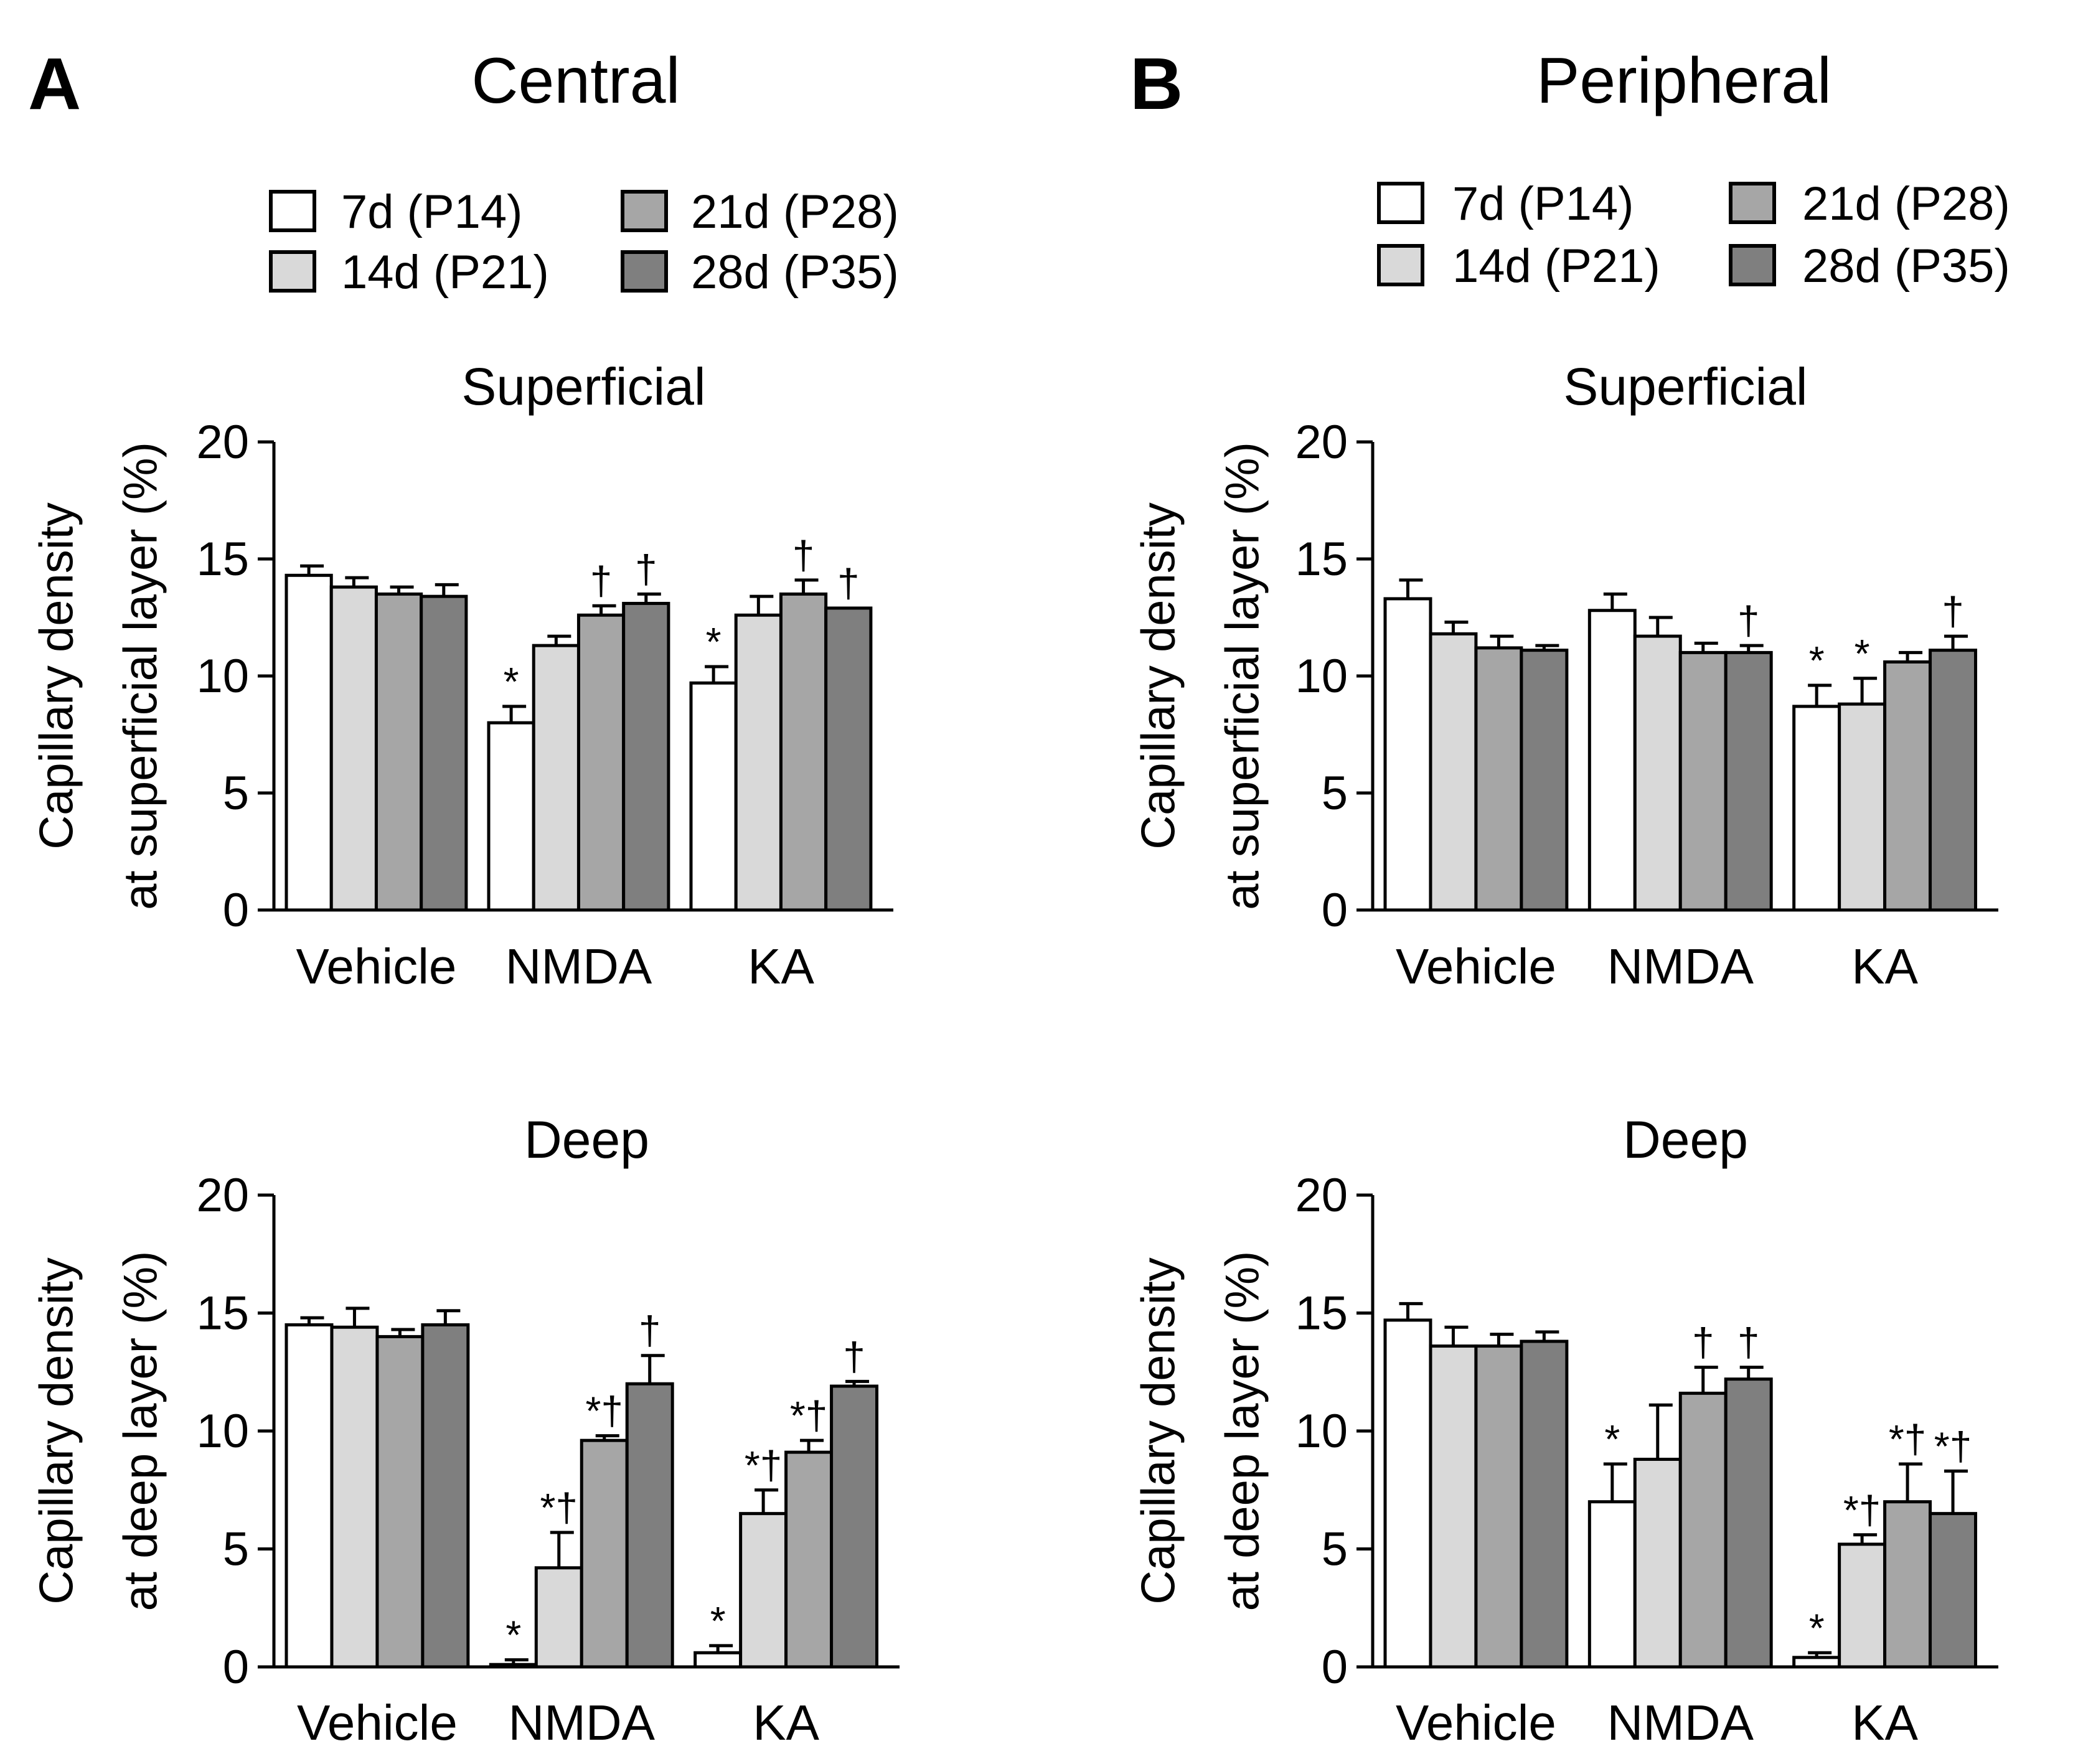 This screenshot has width=2078, height=1764. I want to click on significance-marker-ka-21d-p28: †, so click(803, 555).